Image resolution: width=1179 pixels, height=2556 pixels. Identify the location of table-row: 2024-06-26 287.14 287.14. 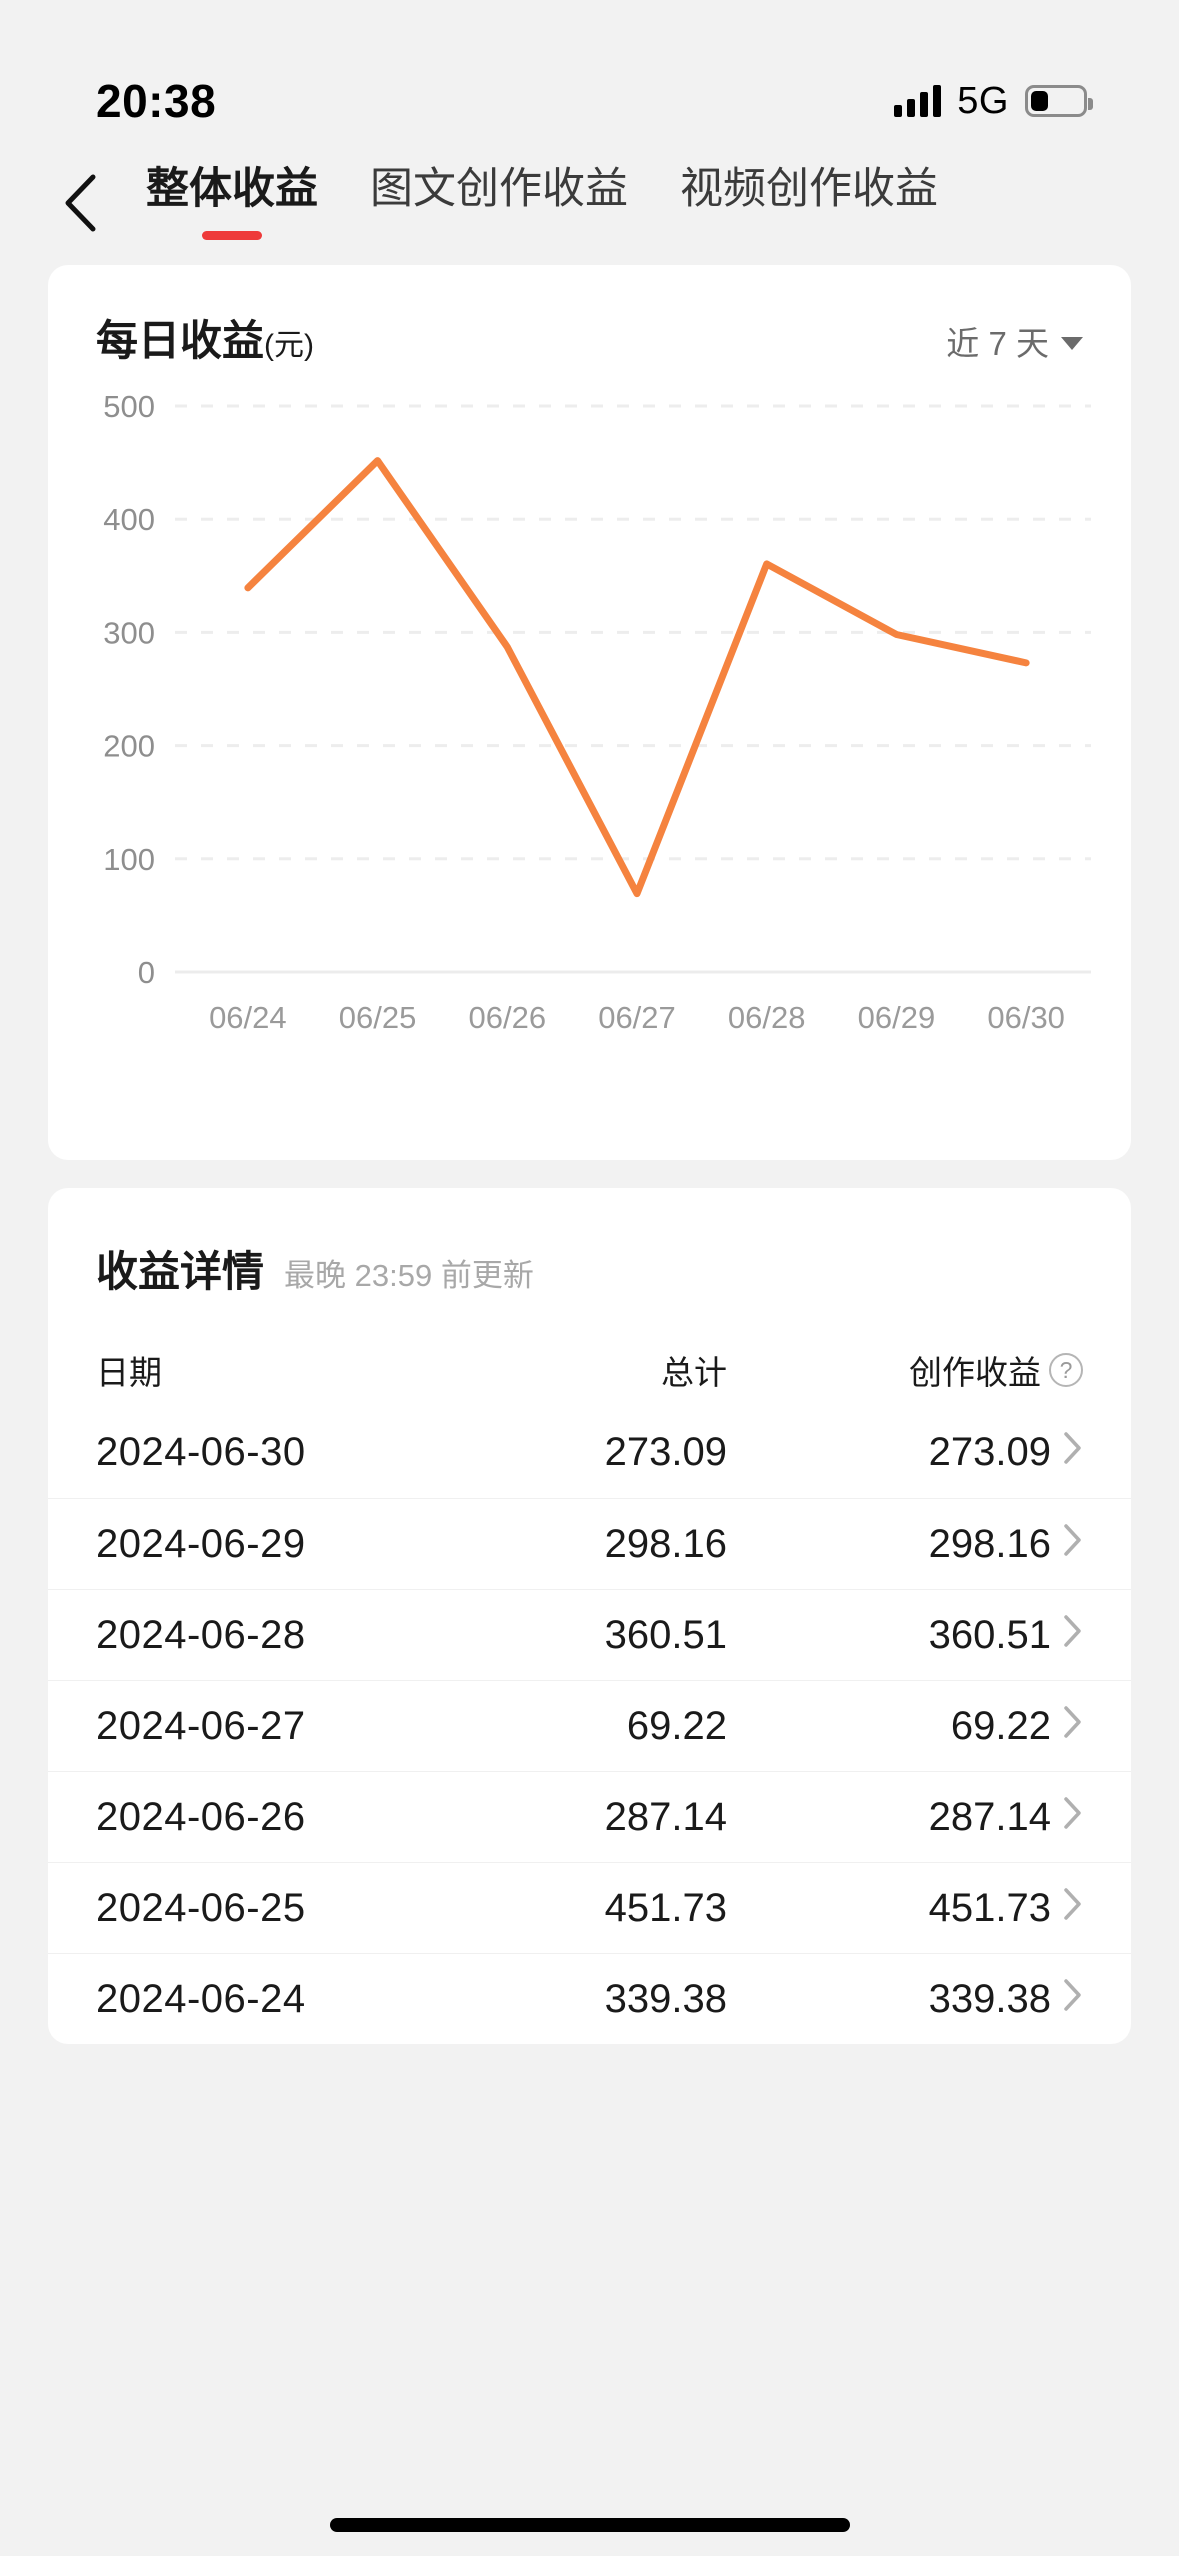
(589, 1816).